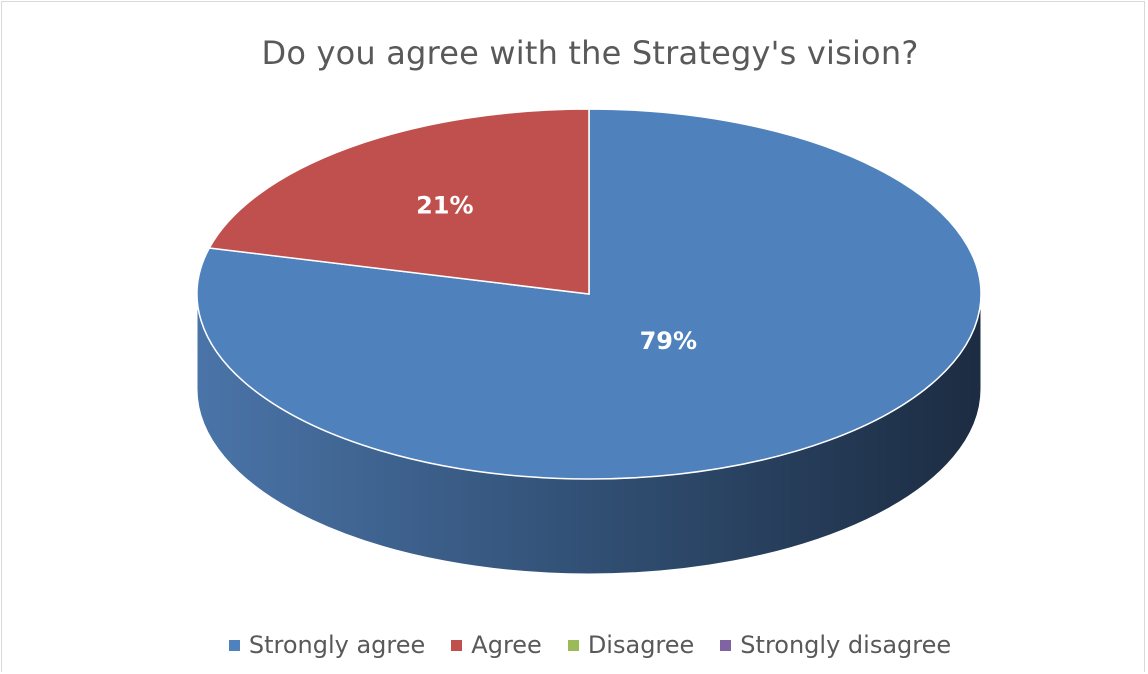 The image size is (1148, 674). I want to click on legend-item-strongly-disagree: Strongly disagree, so click(835, 645).